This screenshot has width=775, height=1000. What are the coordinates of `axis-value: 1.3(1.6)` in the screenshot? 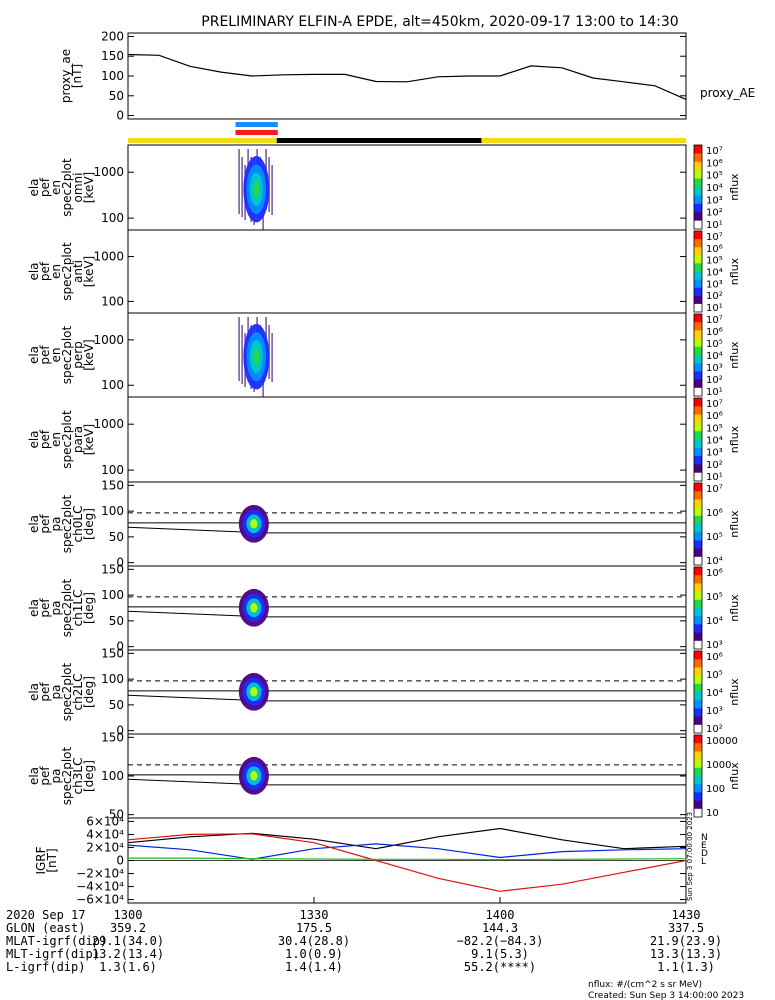 It's located at (128, 967).